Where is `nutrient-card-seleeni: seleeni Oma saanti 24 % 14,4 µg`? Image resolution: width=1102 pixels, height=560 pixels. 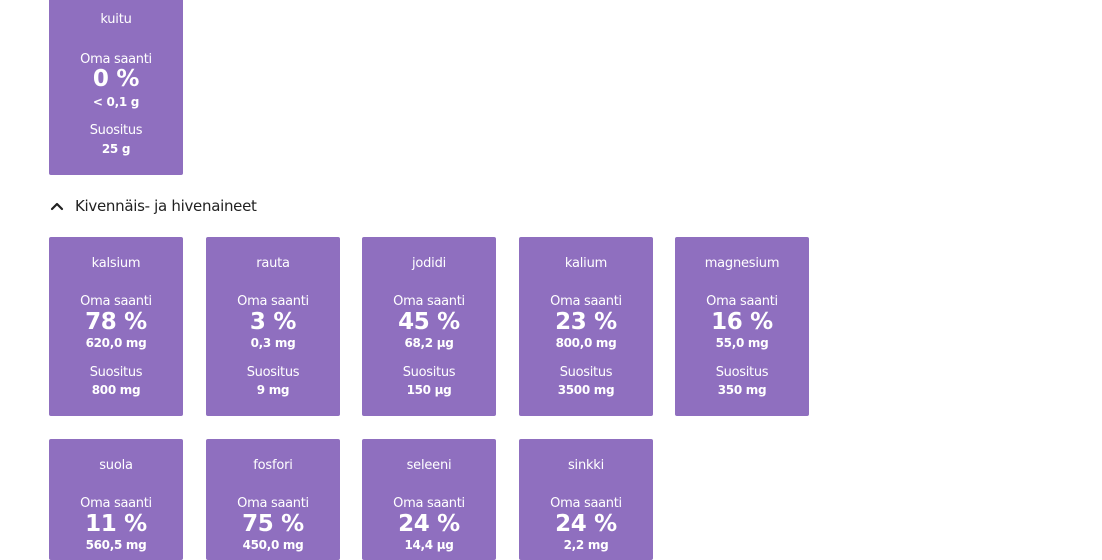
nutrient-card-seleeni: seleeni Oma saanti 24 % 14,4 µg is located at coordinates (429, 499).